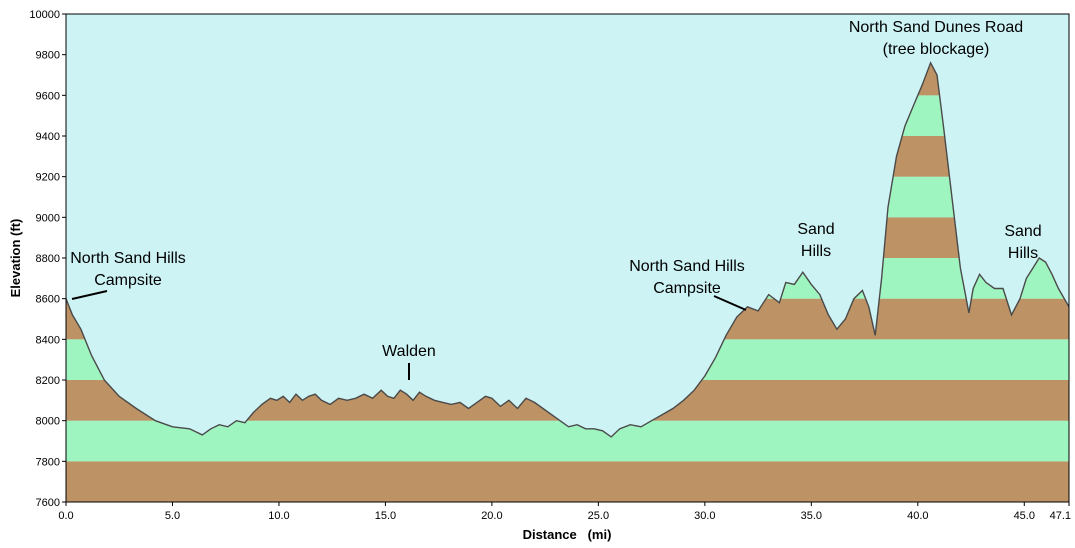 The height and width of the screenshot is (548, 1075). Describe the element at coordinates (704, 516) in the screenshot. I see `x-tick-label: 30.0` at that location.